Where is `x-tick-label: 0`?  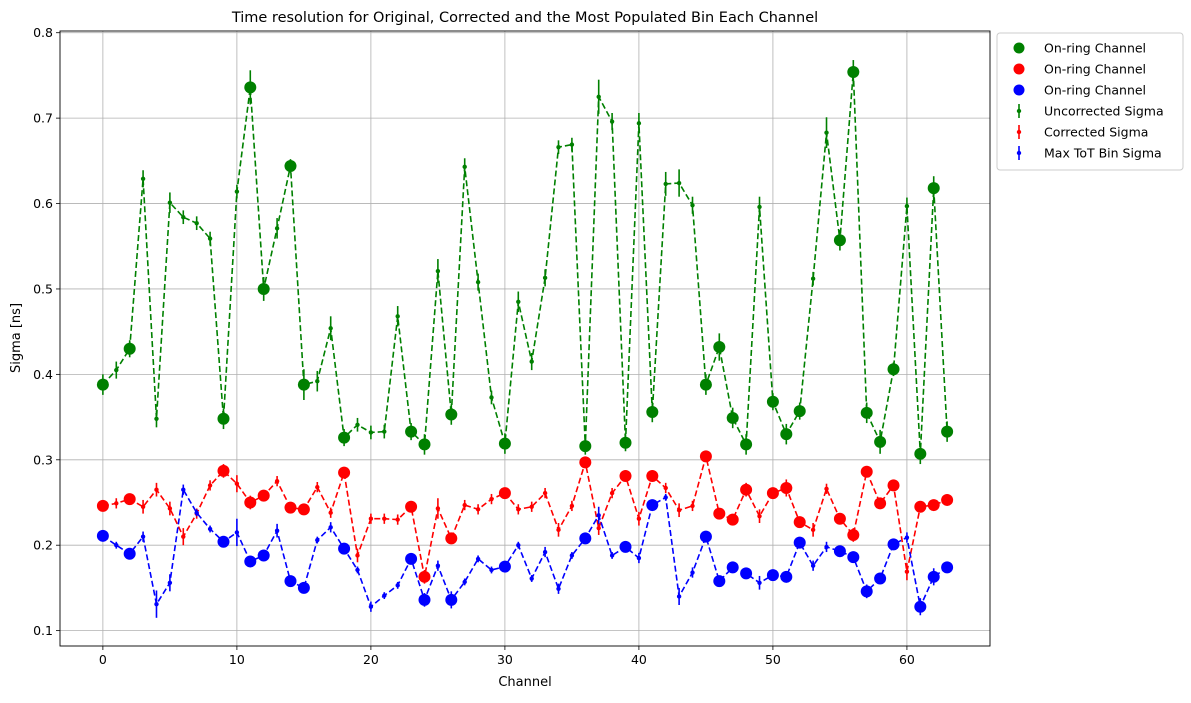
x-tick-label: 0 is located at coordinates (103, 659).